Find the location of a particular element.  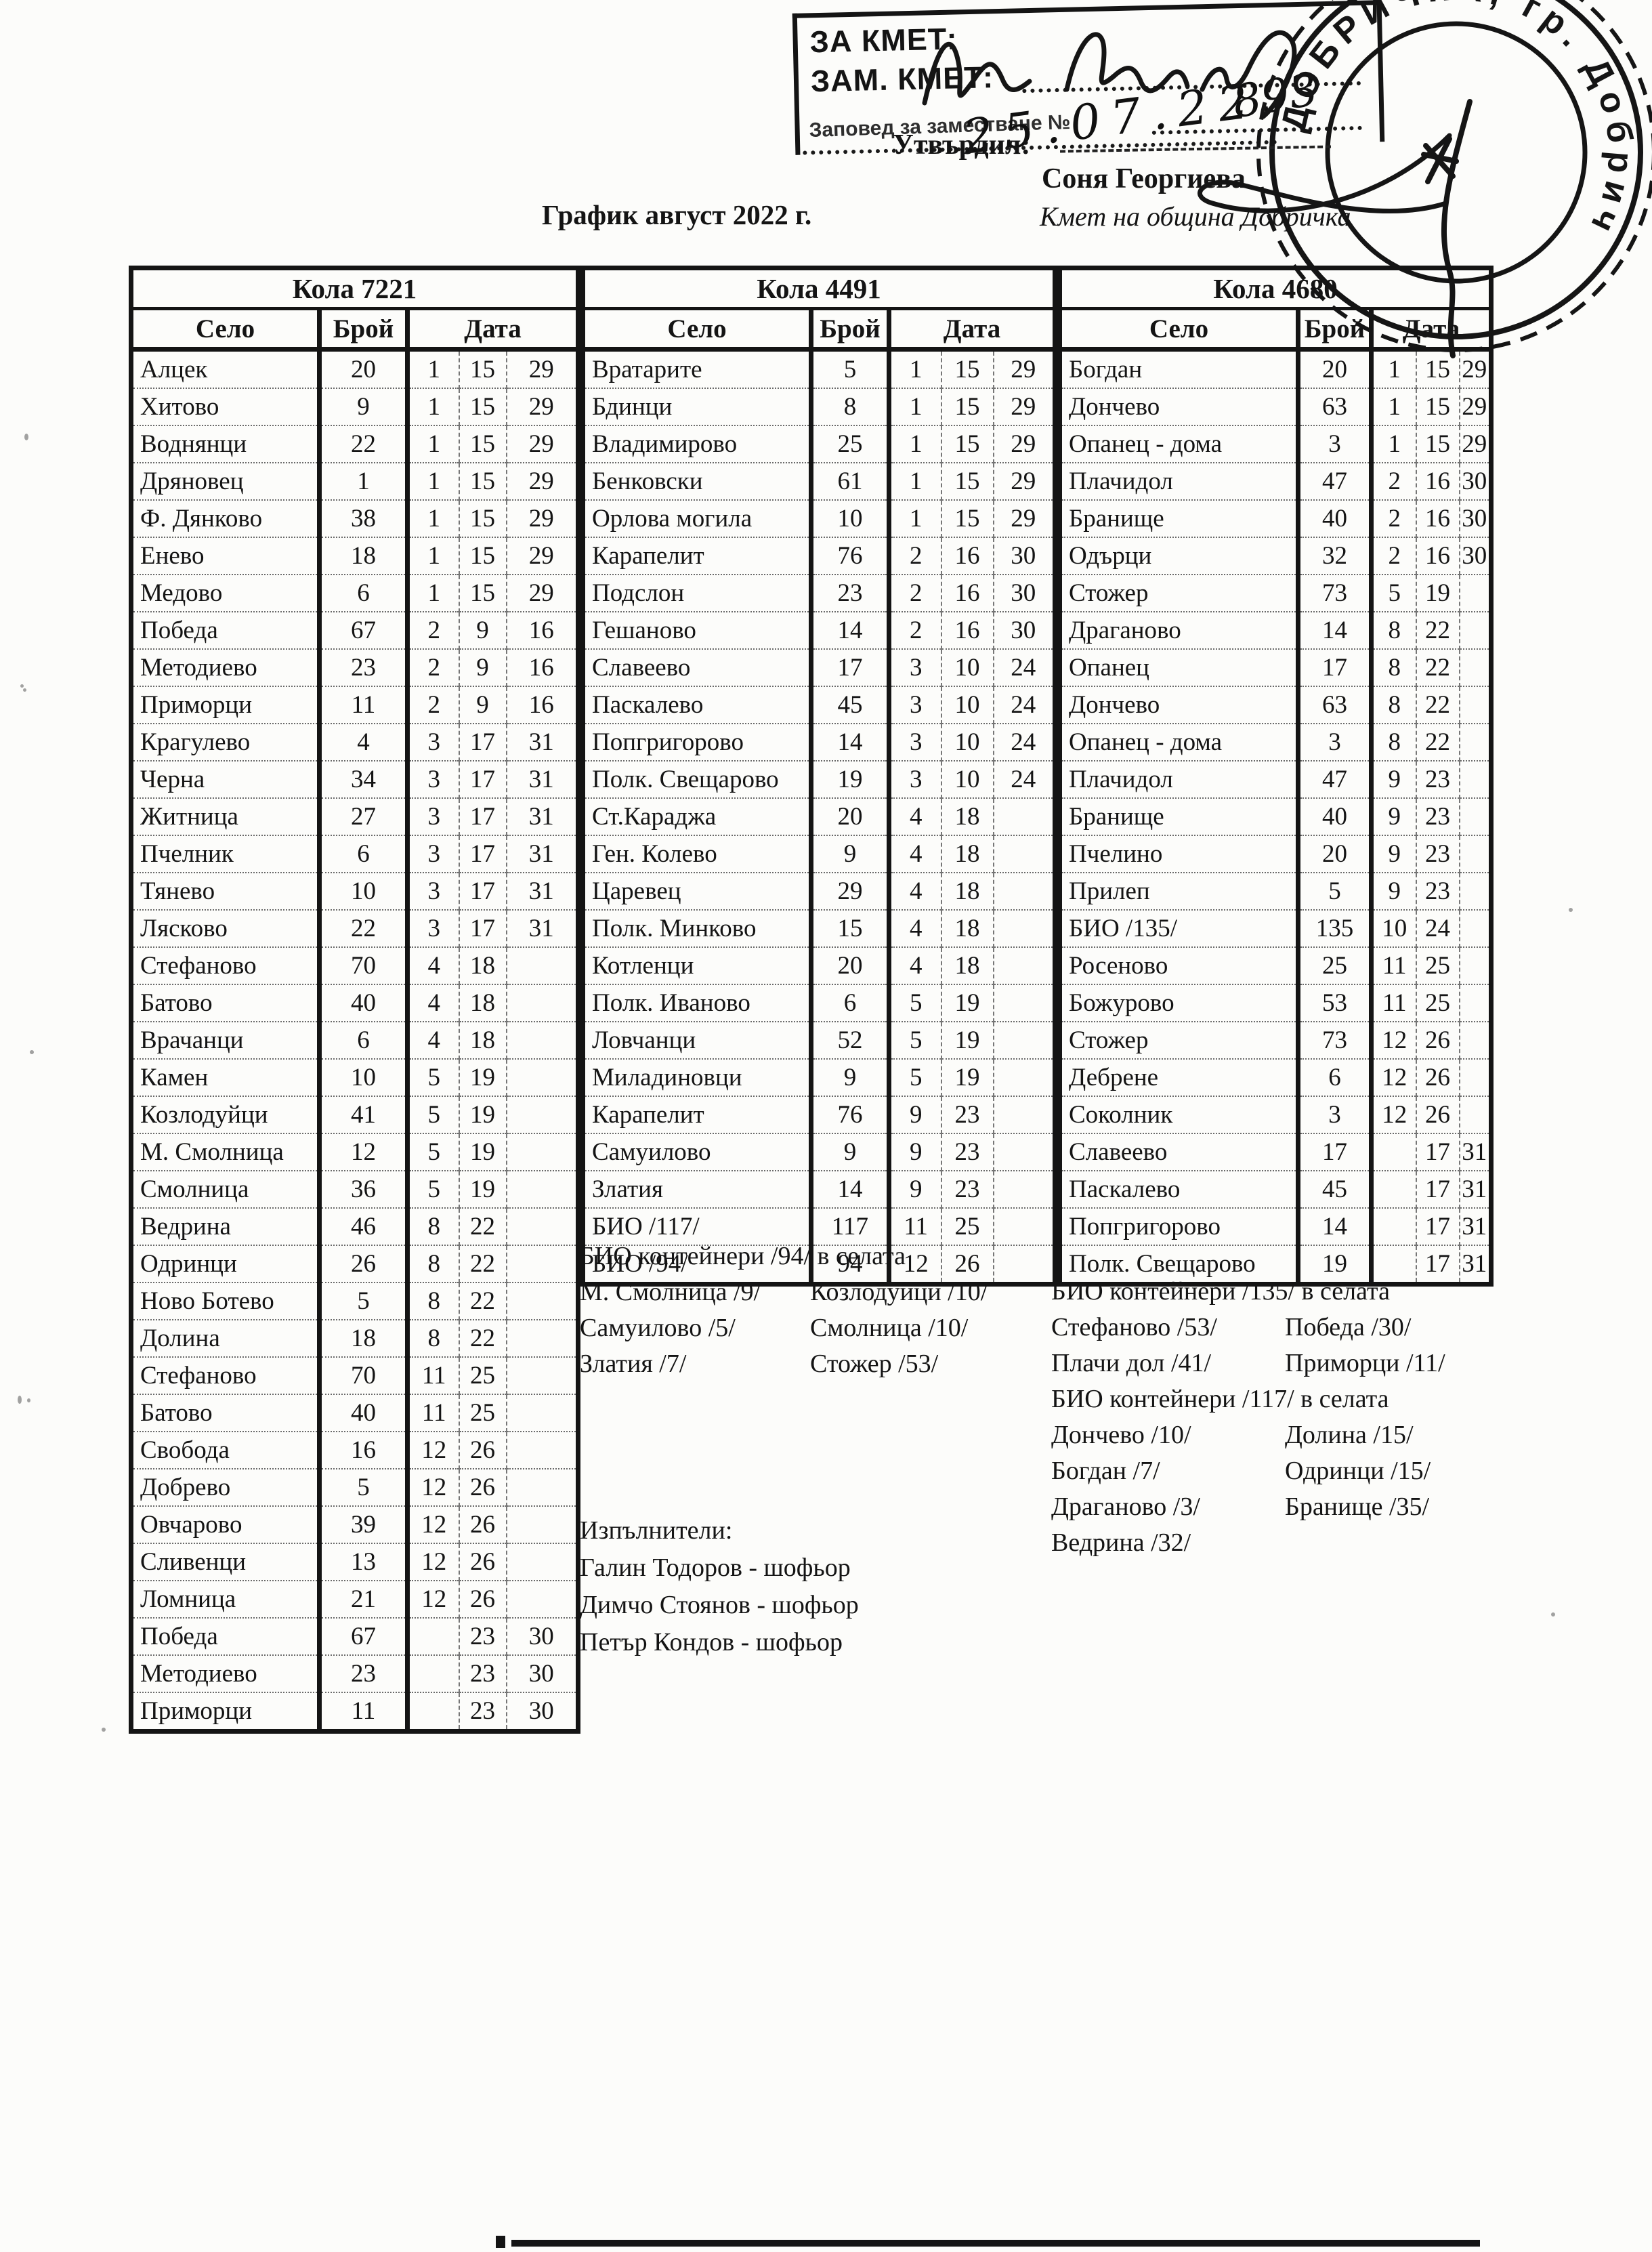

date2-cell: 26 is located at coordinates (1438, 1114).